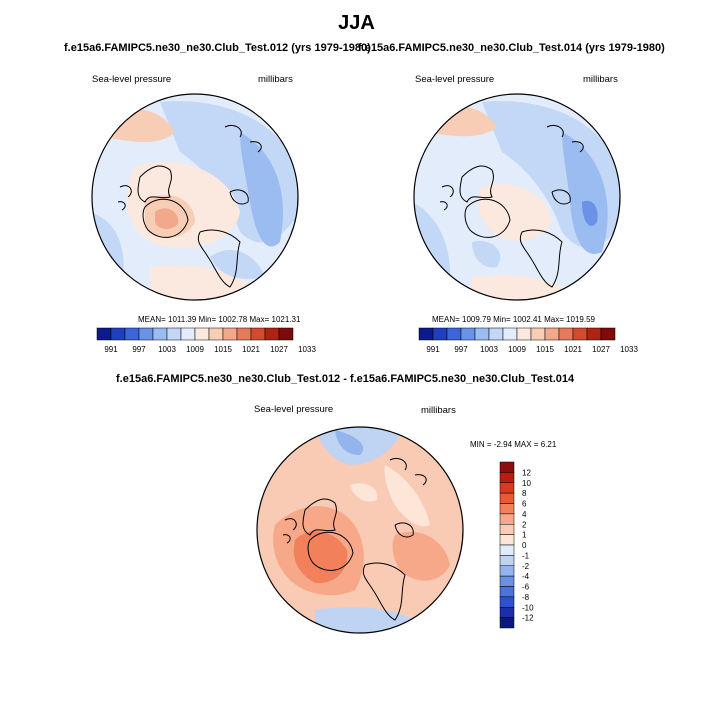 Image resolution: width=713 pixels, height=712 pixels. What do you see at coordinates (433, 349) in the screenshot?
I see `panel-2-colorbar-label: 991` at bounding box center [433, 349].